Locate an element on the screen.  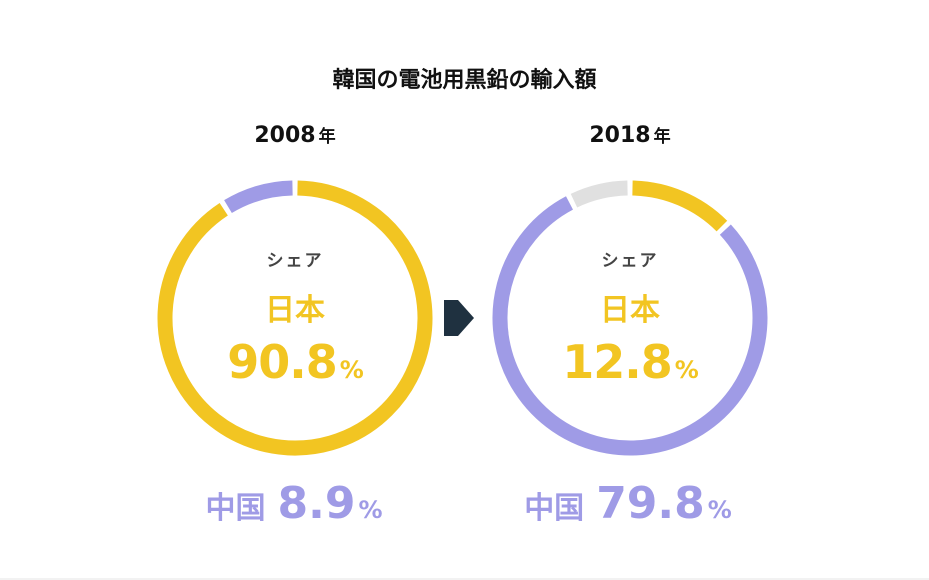
china-share-2018: 中国 79.8% is located at coordinates (628, 503).